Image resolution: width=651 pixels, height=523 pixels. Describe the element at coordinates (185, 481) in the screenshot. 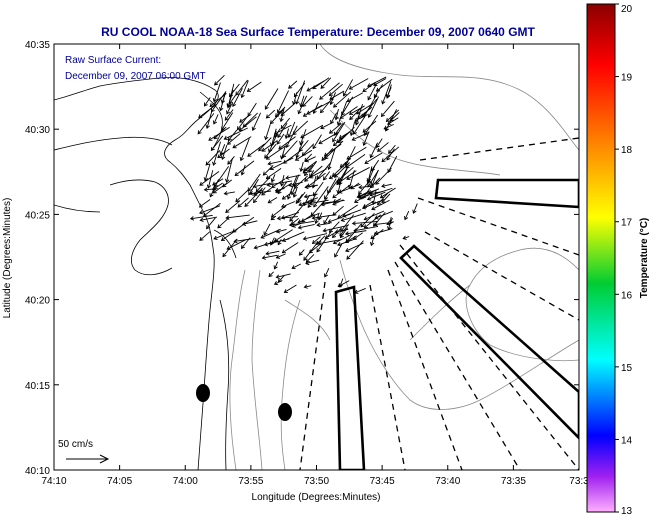

I see `x-tick-label: 74:00` at that location.